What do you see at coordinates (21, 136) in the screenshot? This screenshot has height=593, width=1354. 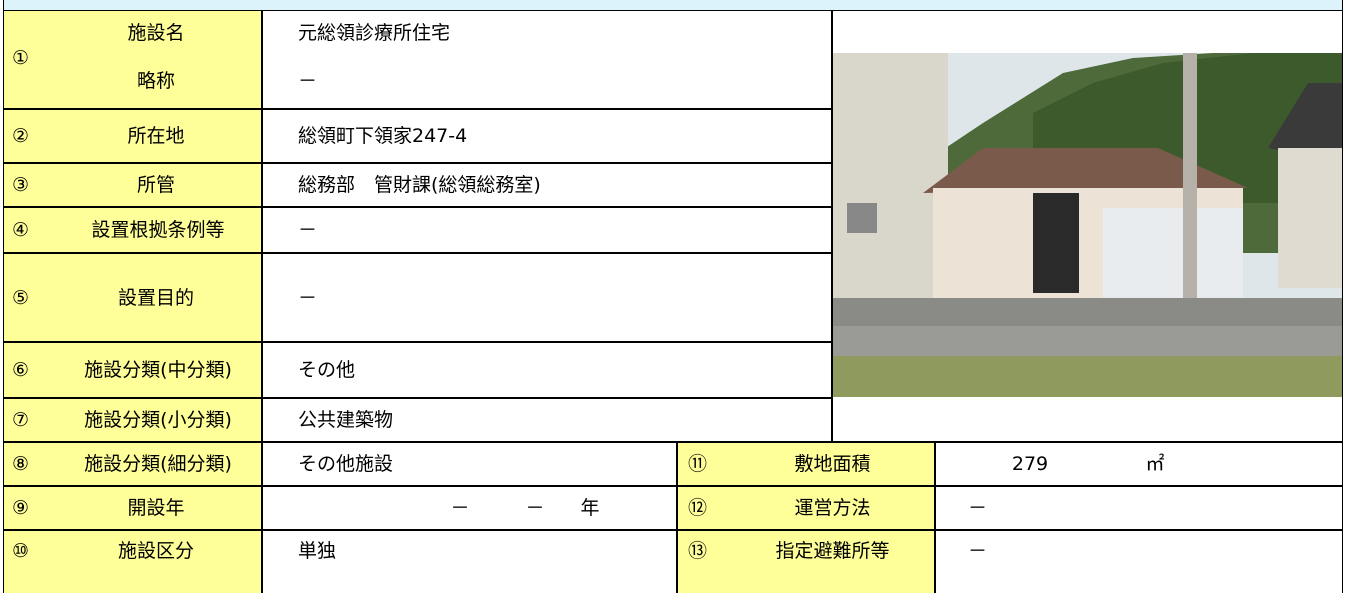 I see `row-number: ②` at bounding box center [21, 136].